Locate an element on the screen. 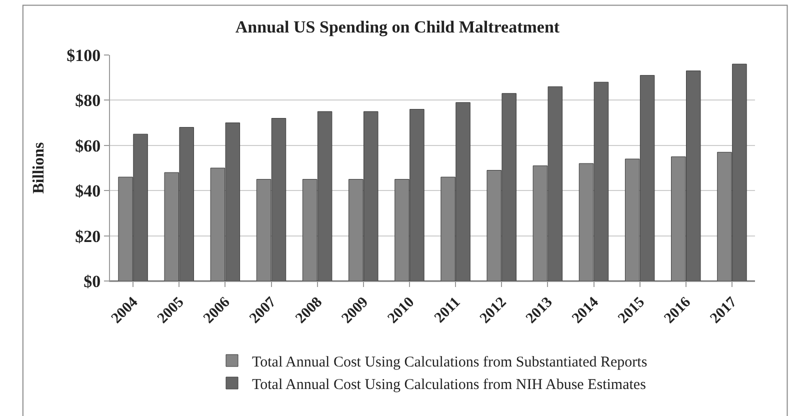 This screenshot has height=416, width=795. y-axis-title: Billions is located at coordinates (39, 168).